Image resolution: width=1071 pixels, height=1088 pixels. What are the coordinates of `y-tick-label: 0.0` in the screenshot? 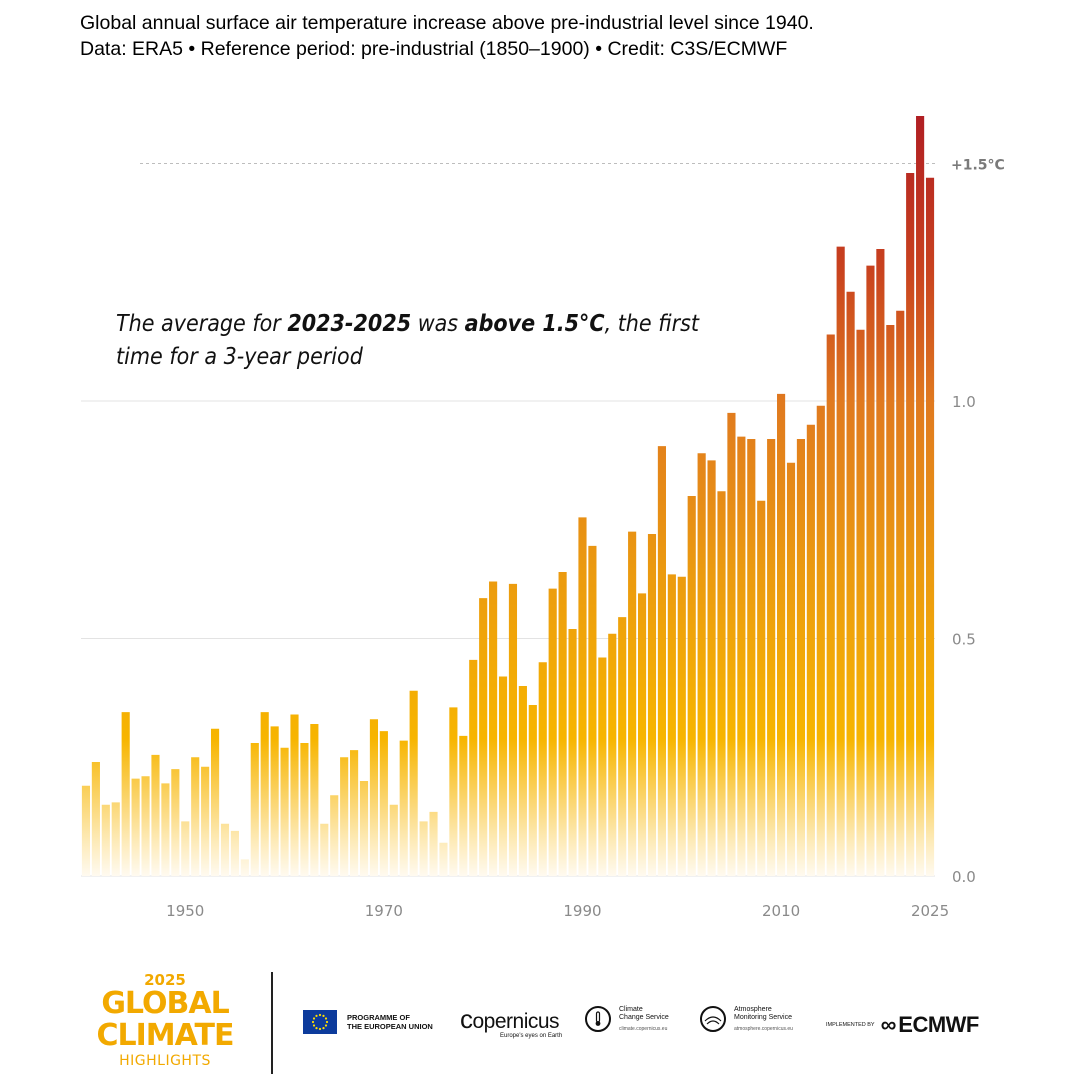 It's located at (964, 877).